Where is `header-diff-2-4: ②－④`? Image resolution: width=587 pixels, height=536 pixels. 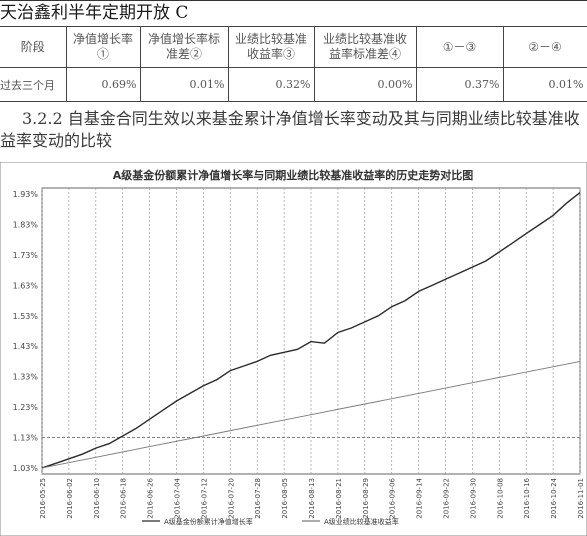 header-diff-2-4: ②－④ is located at coordinates (544, 47).